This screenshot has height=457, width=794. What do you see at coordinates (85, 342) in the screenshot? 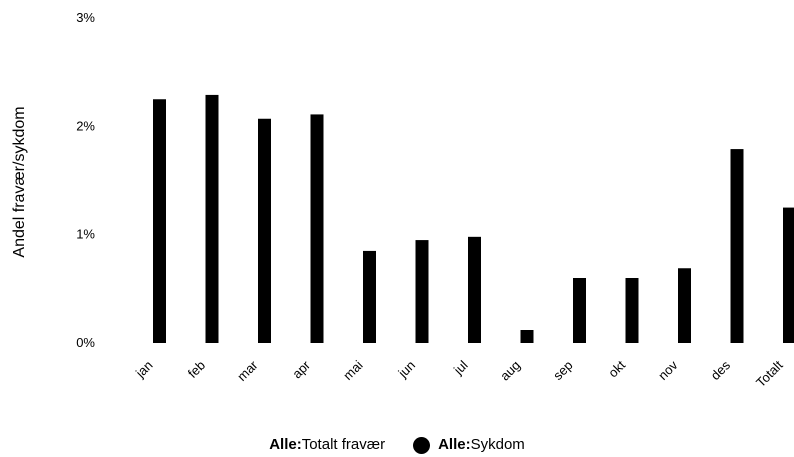
I see `y-tick-label: 0%` at bounding box center [85, 342].